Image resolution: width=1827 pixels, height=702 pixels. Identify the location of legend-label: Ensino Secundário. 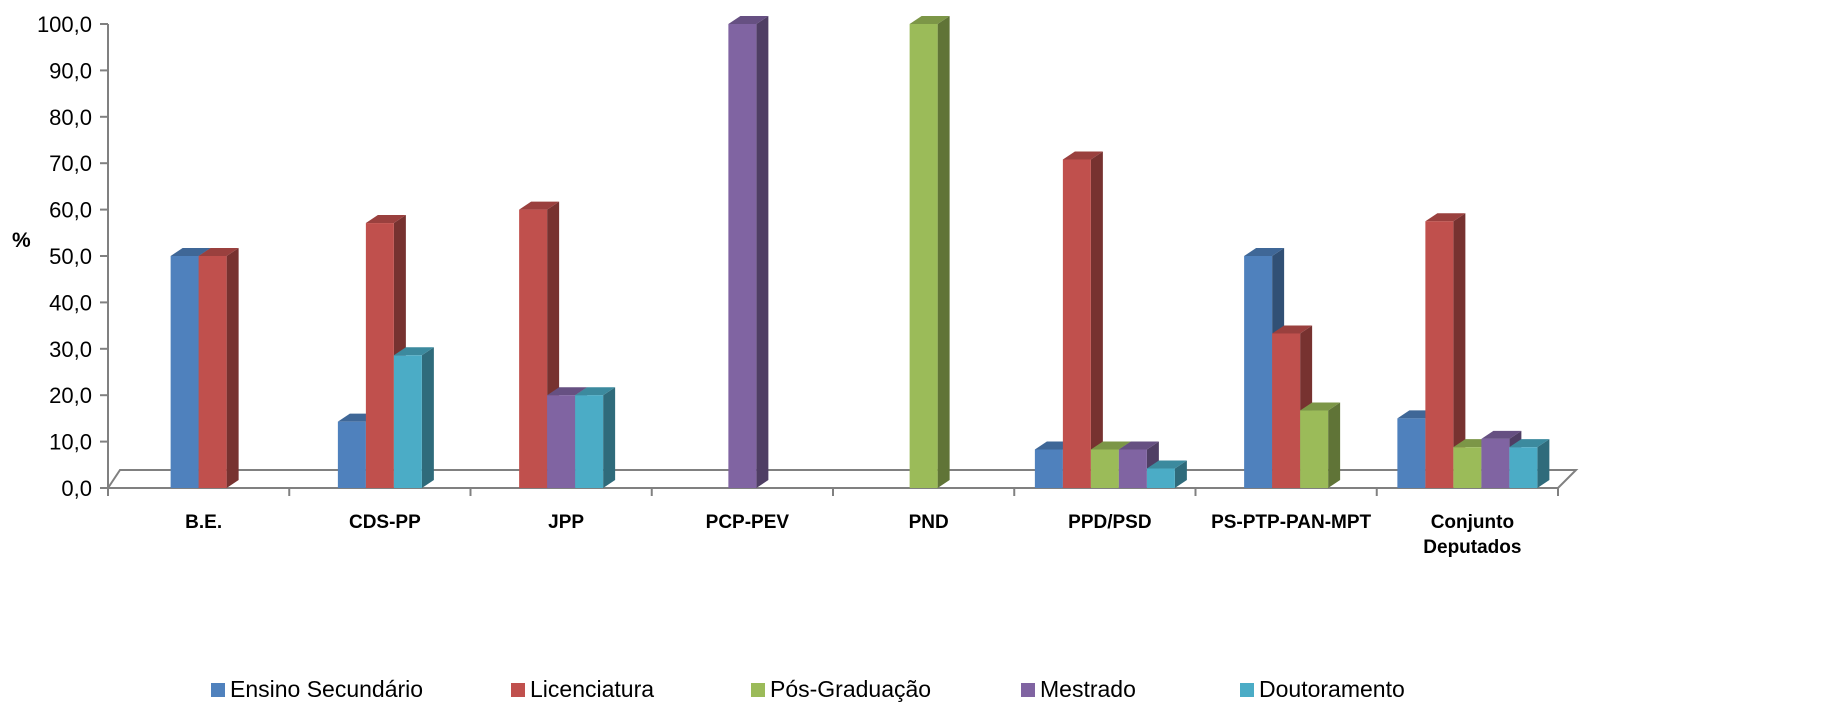
(326, 689).